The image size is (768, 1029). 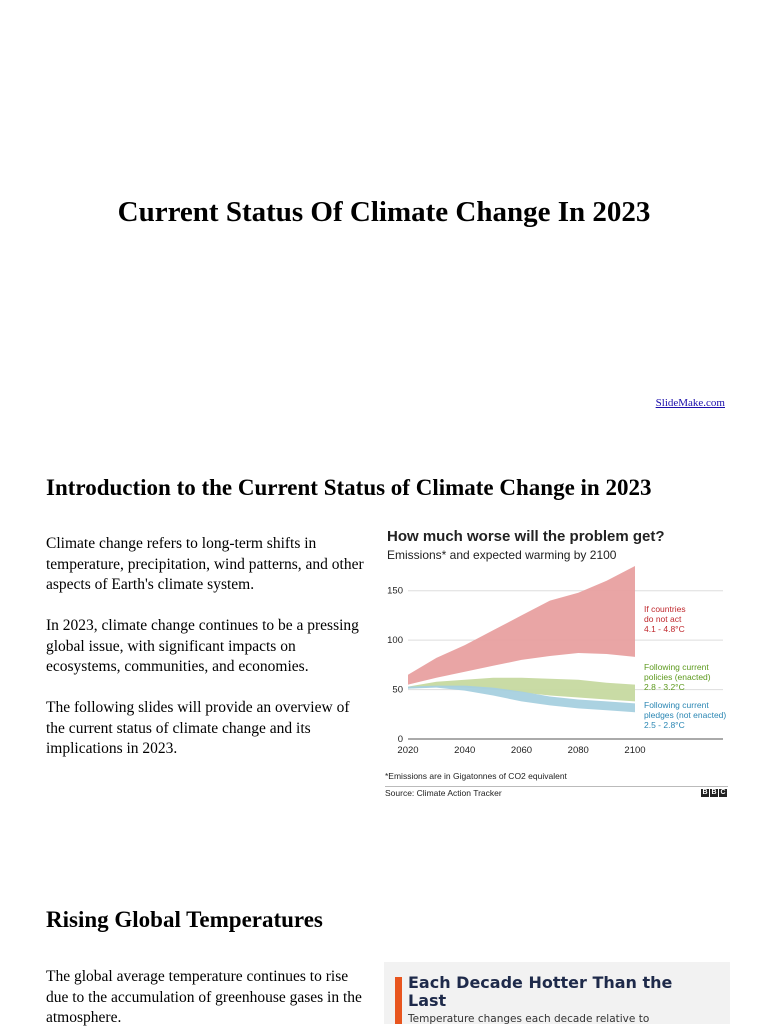 I want to click on series-label: 2.8 - 3.2°C, so click(x=664, y=687).